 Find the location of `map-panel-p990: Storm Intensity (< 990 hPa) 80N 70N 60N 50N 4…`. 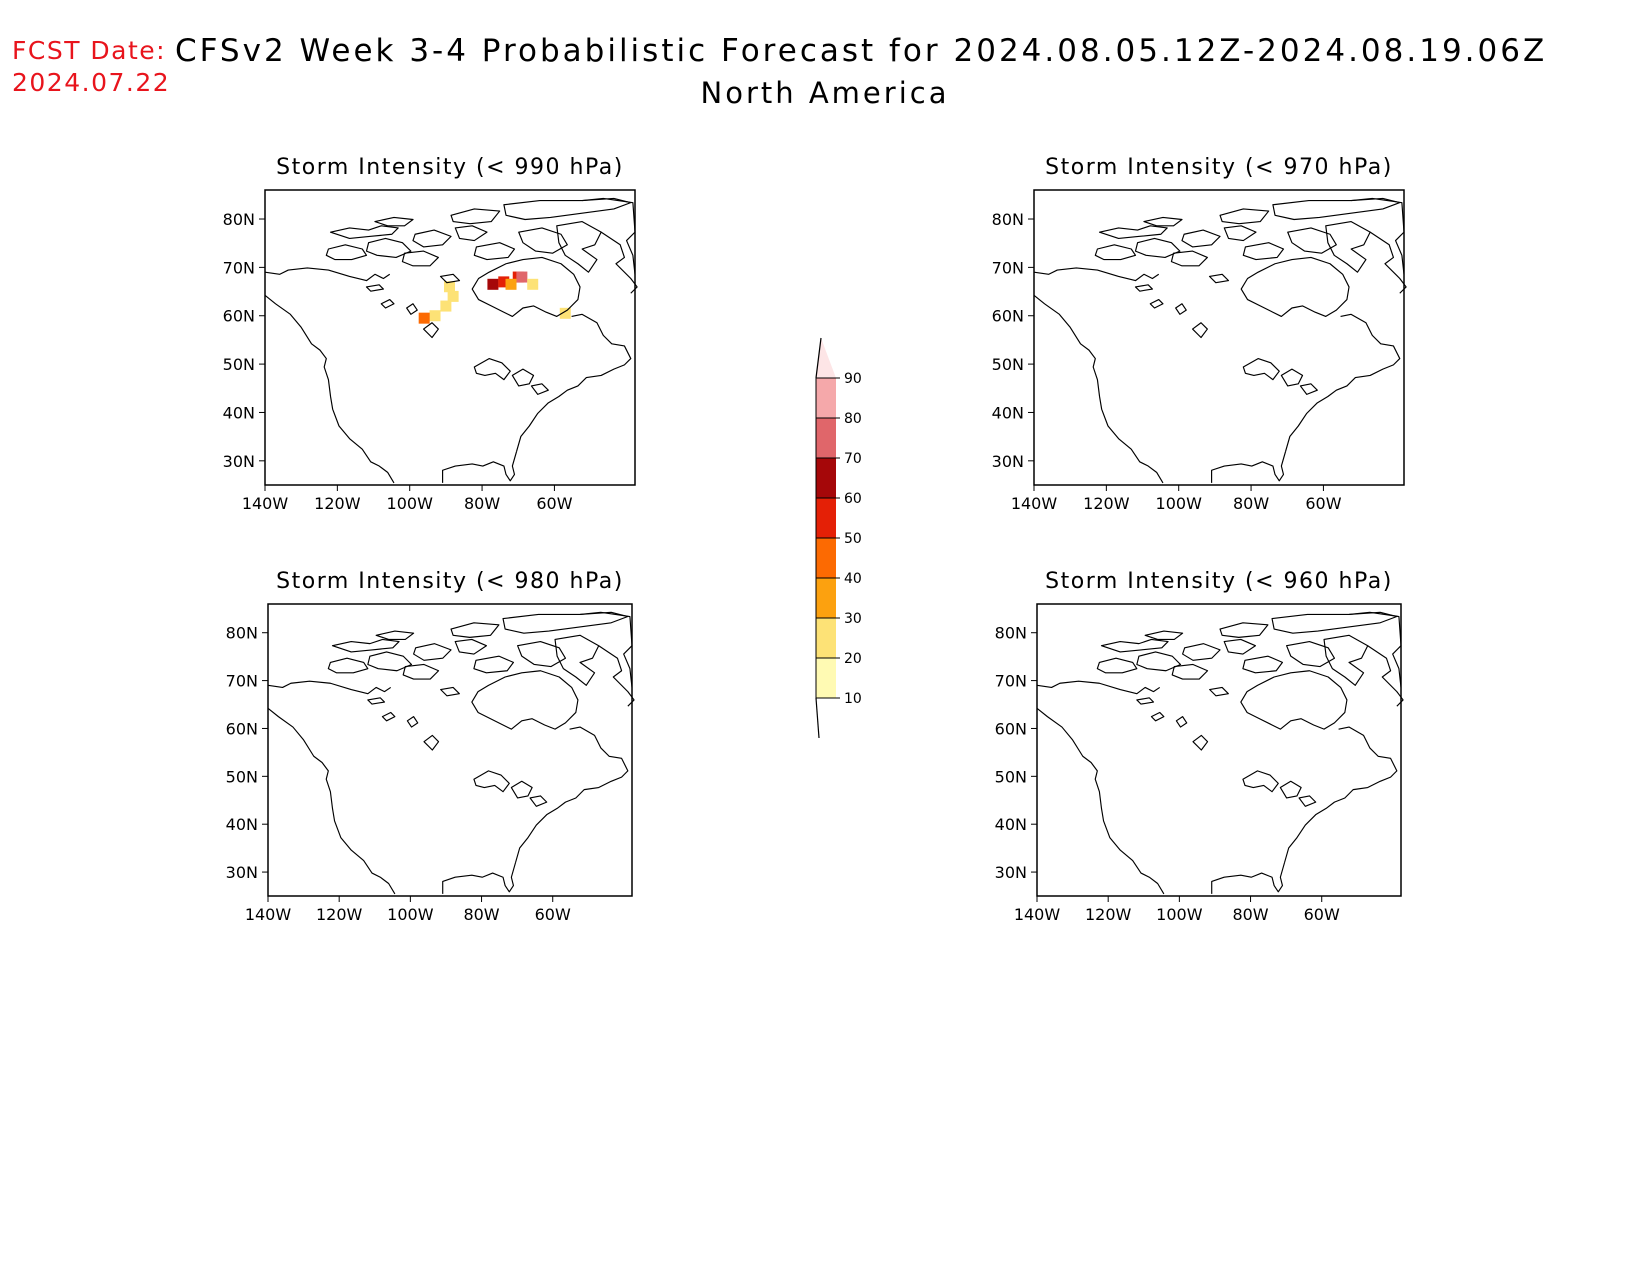

map-panel-p990: Storm Intensity (< 990 hPa) 80N 70N 60N 50N 4… is located at coordinates (430, 334).